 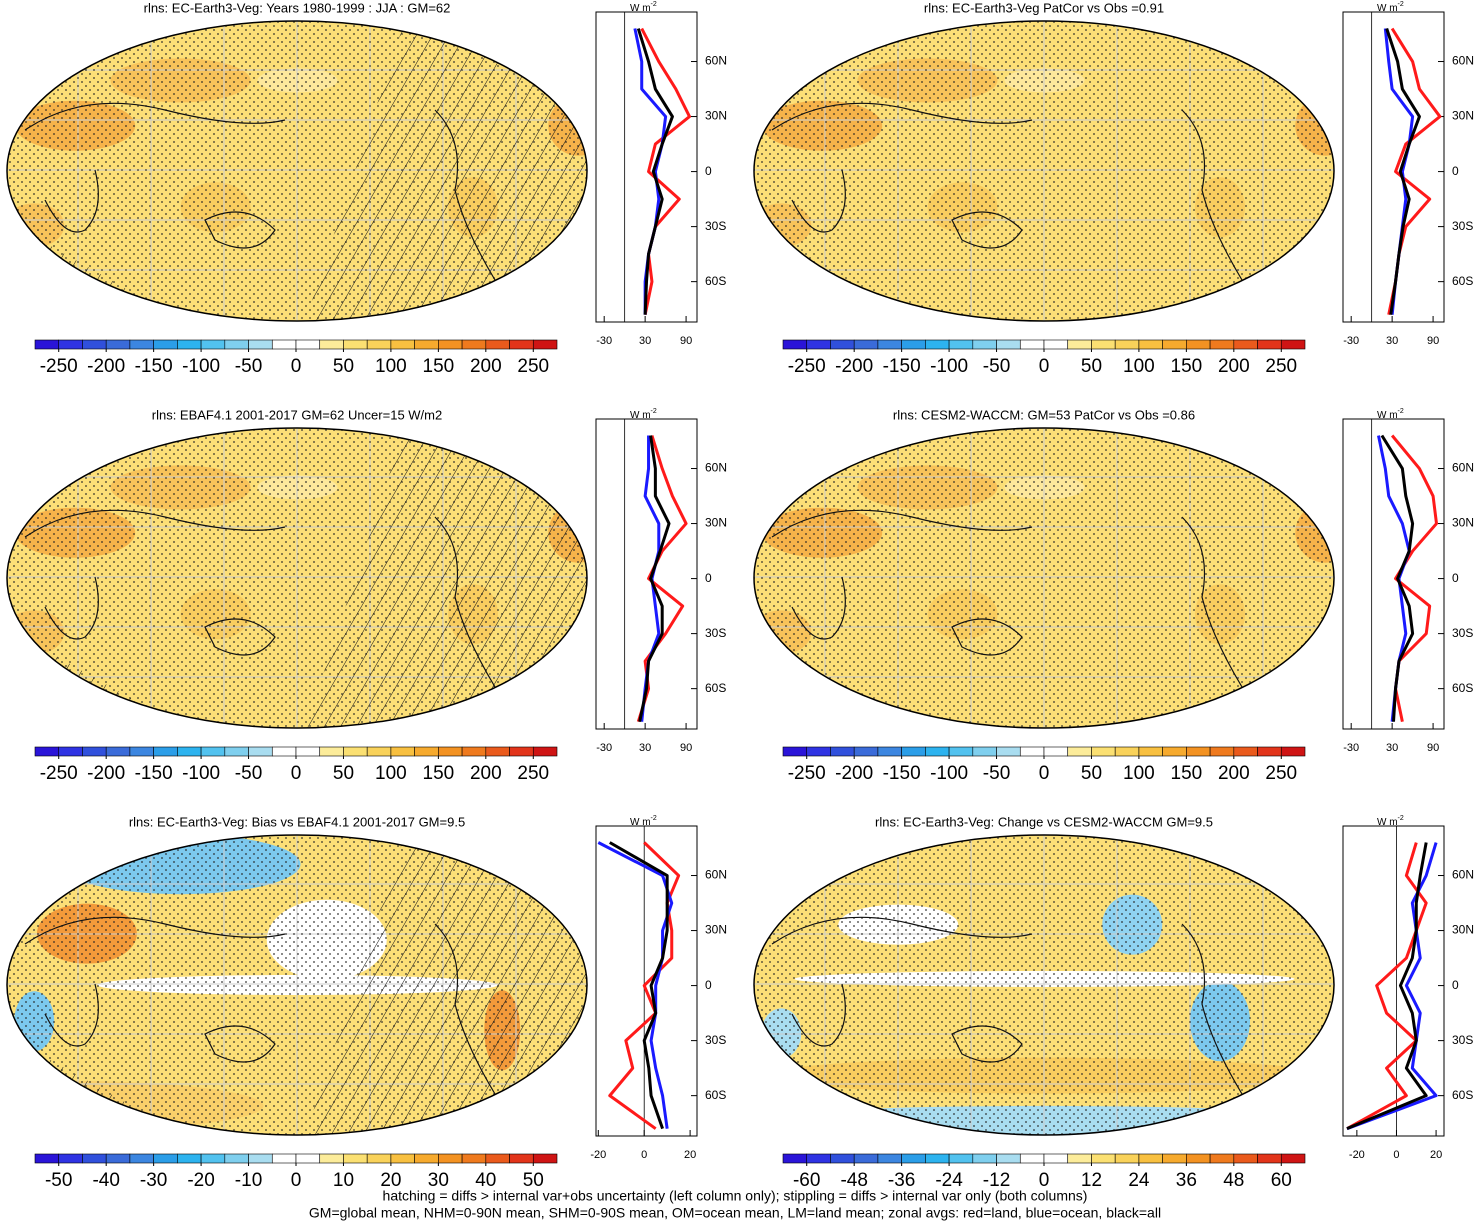 I want to click on colorbar-tick-label: -150, so click(x=154, y=773).